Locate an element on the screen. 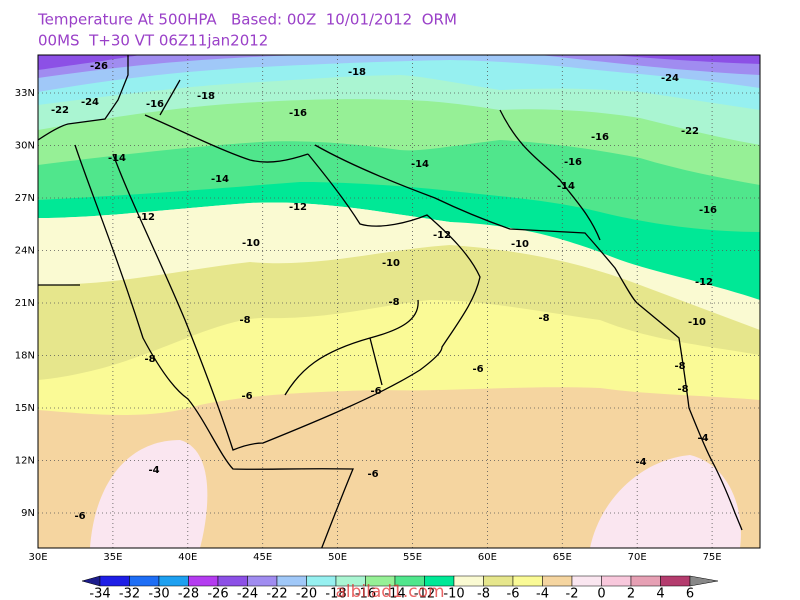 This screenshot has height=600, width=800. colorbar-label: 6 is located at coordinates (690, 593).